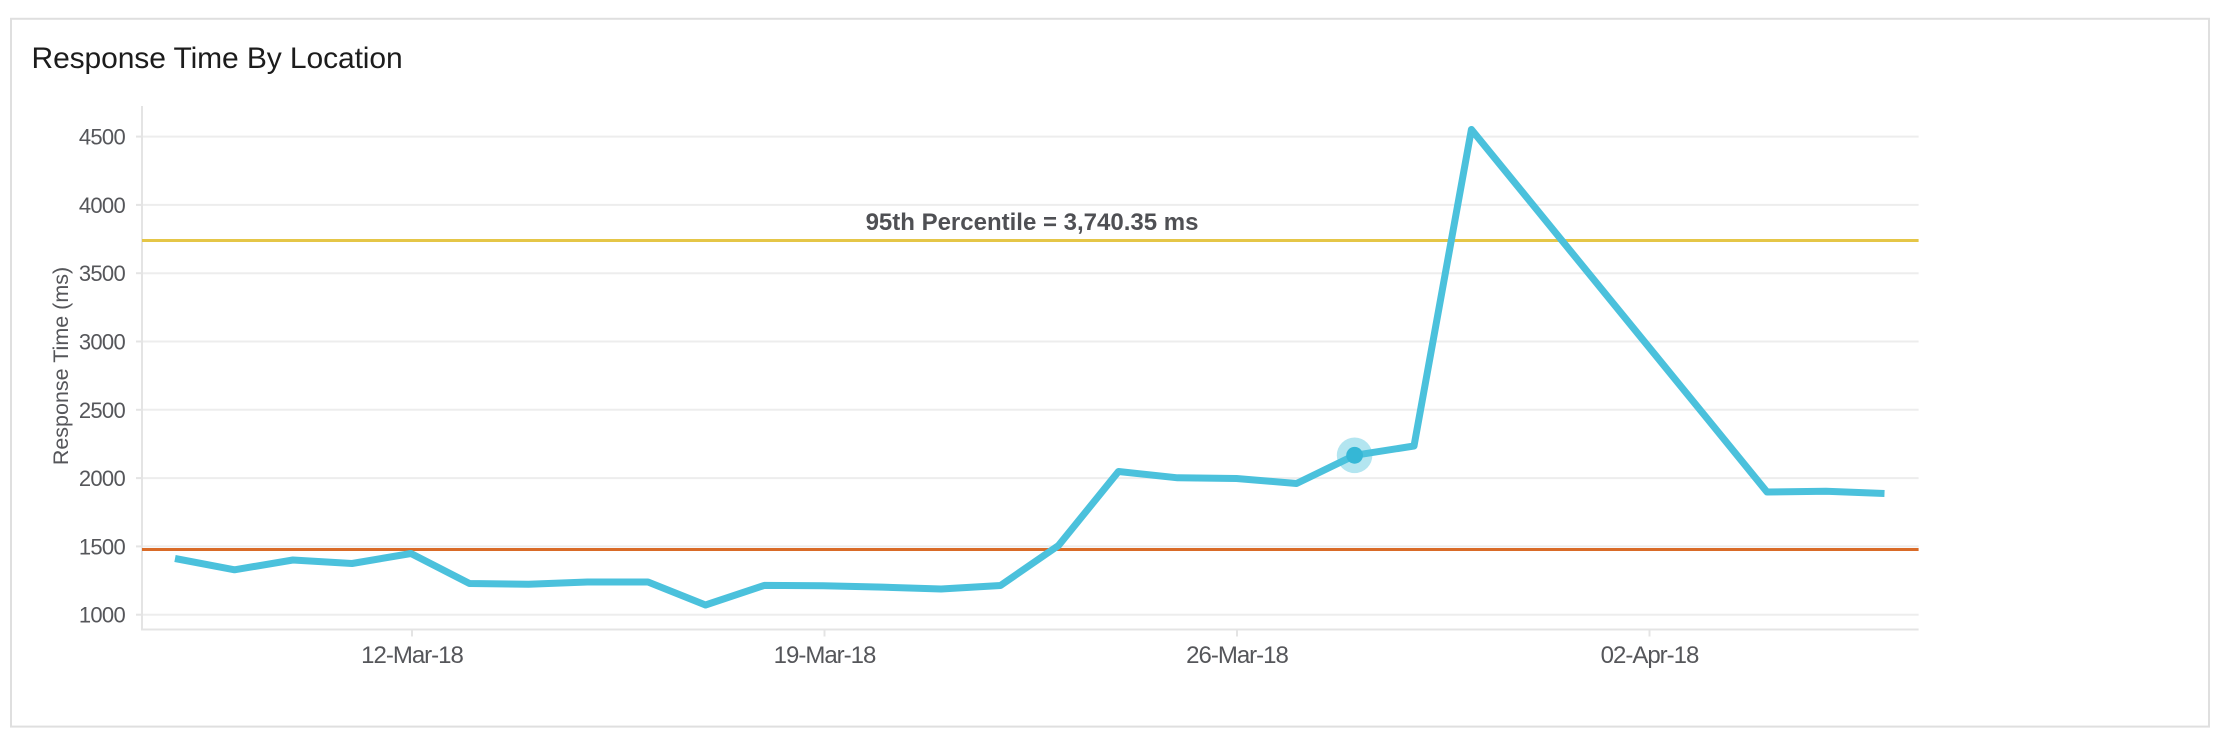  Describe the element at coordinates (102, 205) in the screenshot. I see `svg-text: 4000` at that location.